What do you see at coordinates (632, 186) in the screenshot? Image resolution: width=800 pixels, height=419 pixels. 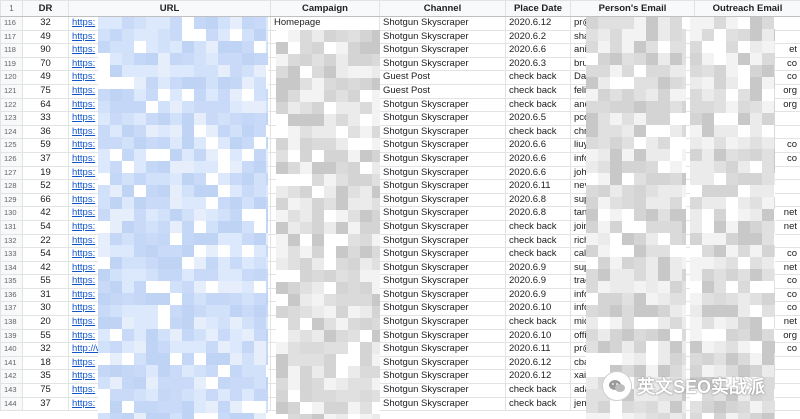 I see `cell-person-email: nev` at bounding box center [632, 186].